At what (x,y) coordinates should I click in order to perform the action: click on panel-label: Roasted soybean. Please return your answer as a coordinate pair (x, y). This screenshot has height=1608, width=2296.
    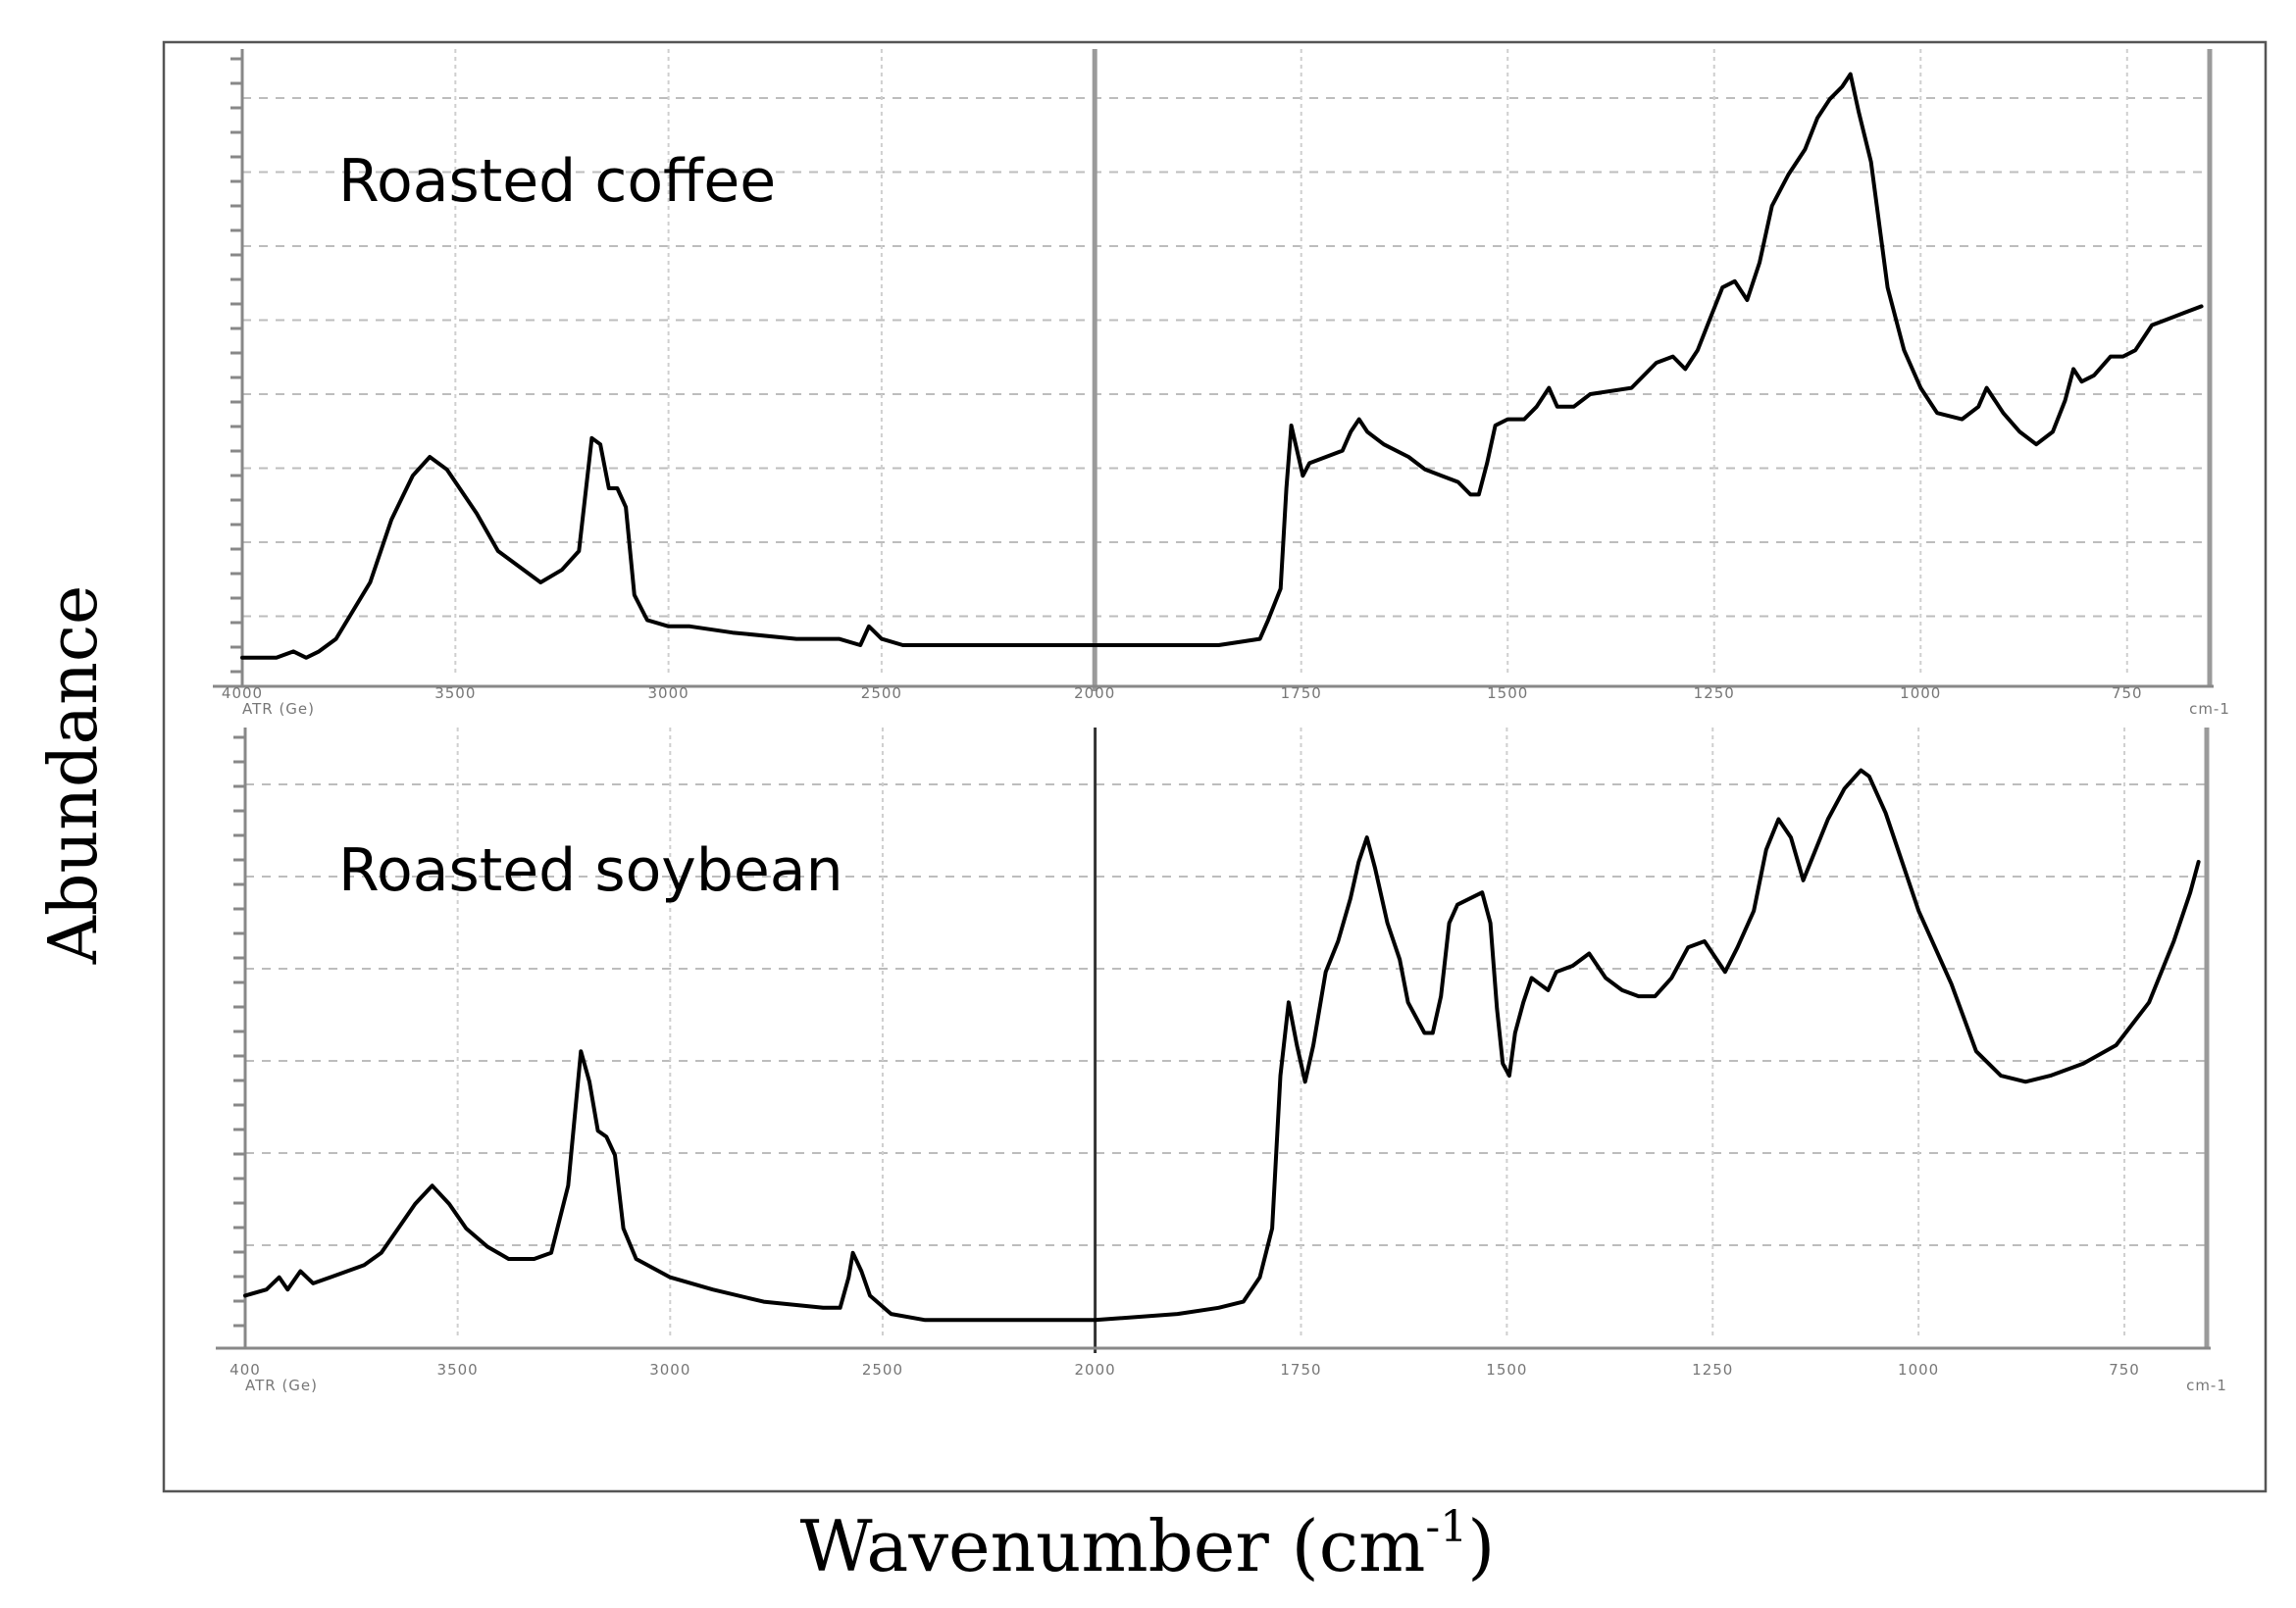
    Looking at the image, I should click on (591, 870).